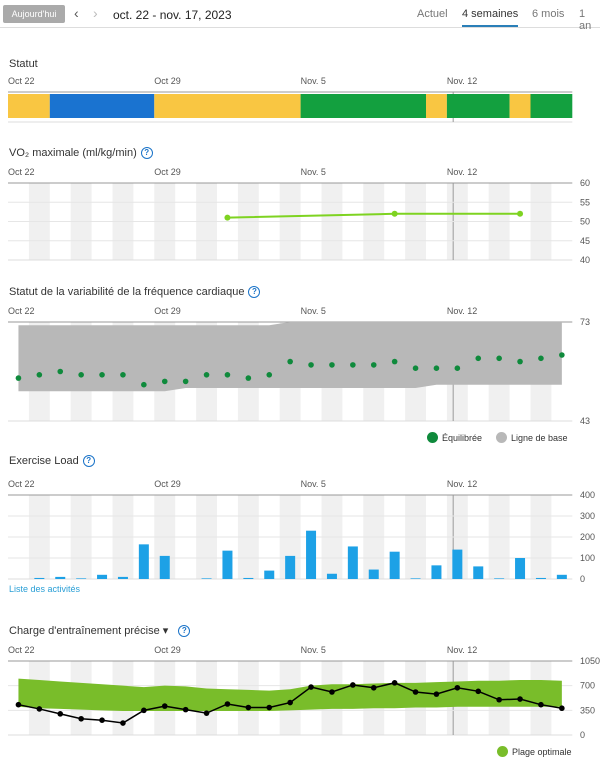 This screenshot has height=762, width=600. I want to click on optimal-band, so click(290, 695).